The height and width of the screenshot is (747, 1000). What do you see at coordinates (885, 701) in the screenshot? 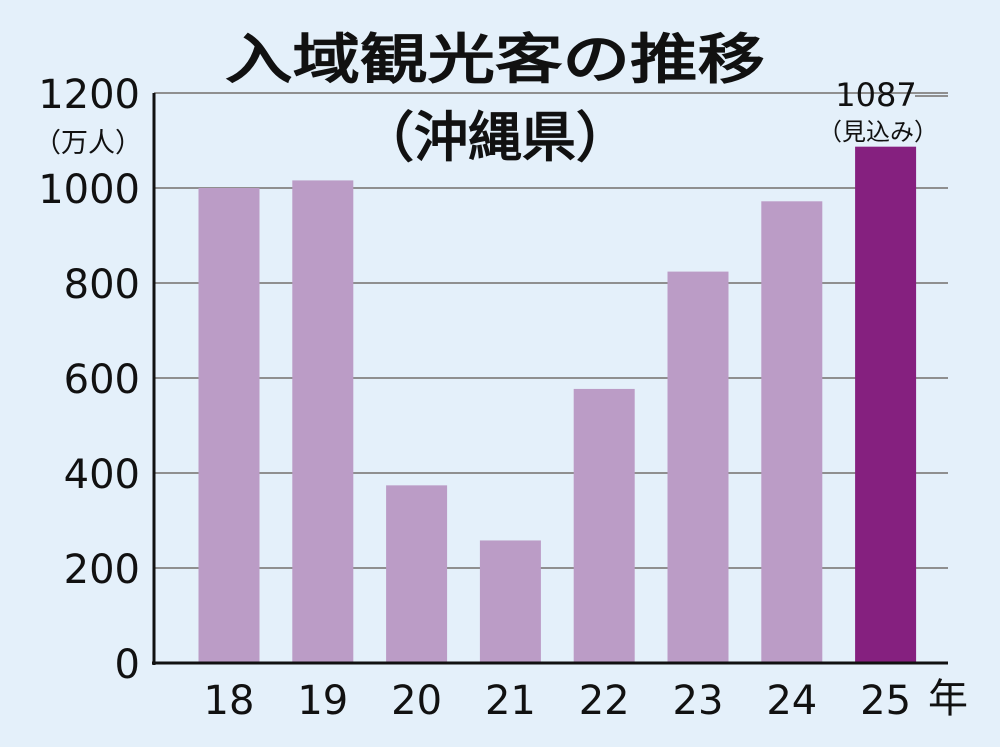
I see `x-tick-label: 25` at bounding box center [885, 701].